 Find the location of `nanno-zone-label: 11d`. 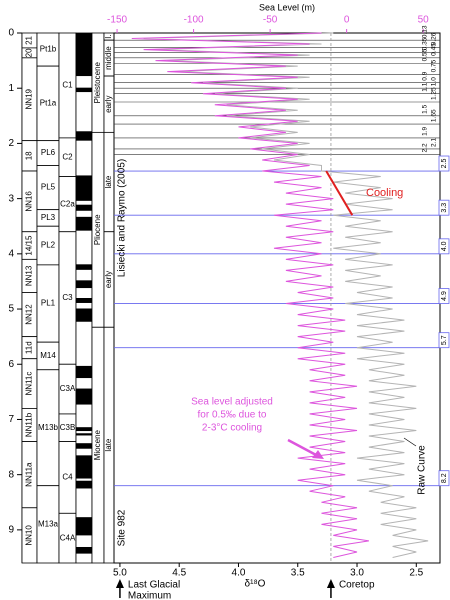

nanno-zone-label: 11d is located at coordinates (29, 347).